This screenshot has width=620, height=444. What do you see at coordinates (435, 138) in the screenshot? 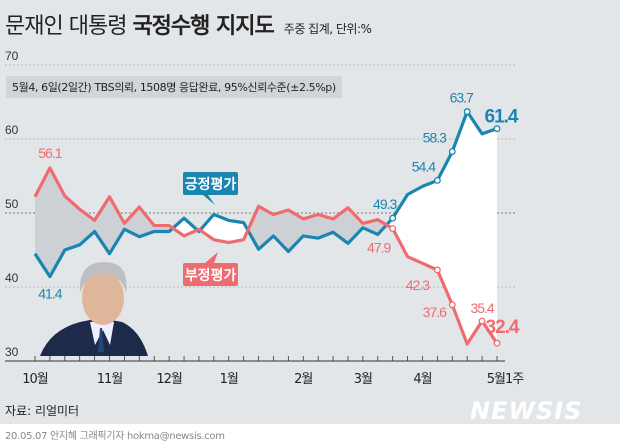
I see `data-label: 58.3` at bounding box center [435, 138].